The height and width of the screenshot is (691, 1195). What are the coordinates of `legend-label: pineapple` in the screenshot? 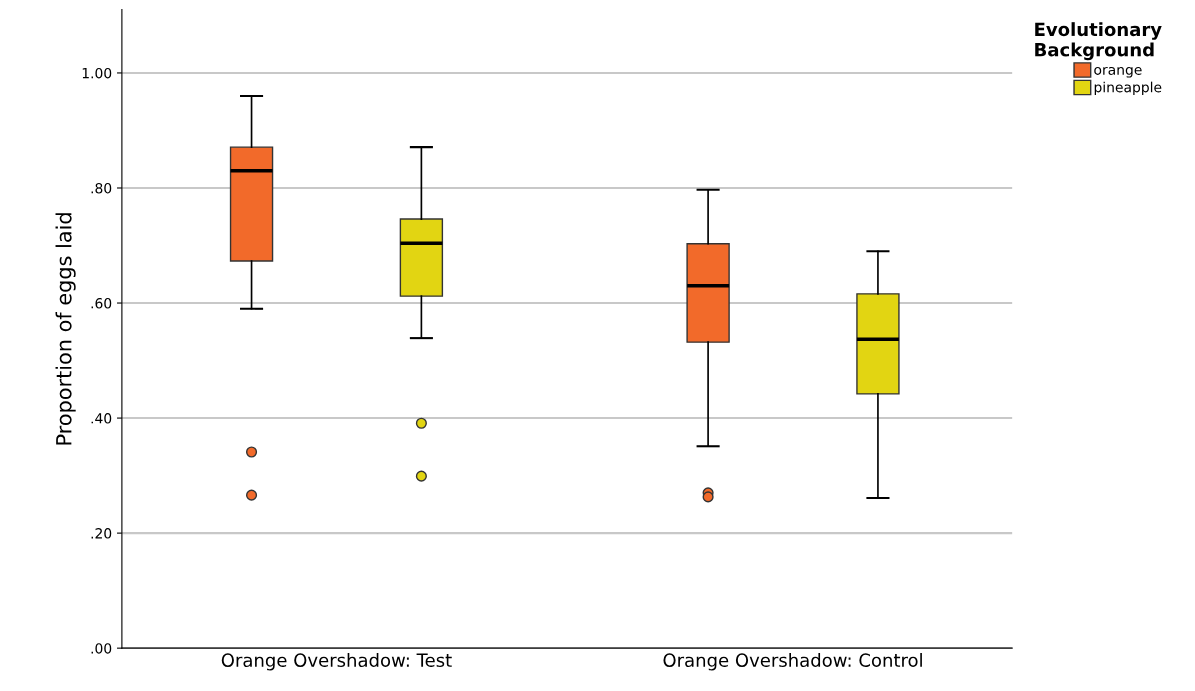 It's located at (1128, 88).